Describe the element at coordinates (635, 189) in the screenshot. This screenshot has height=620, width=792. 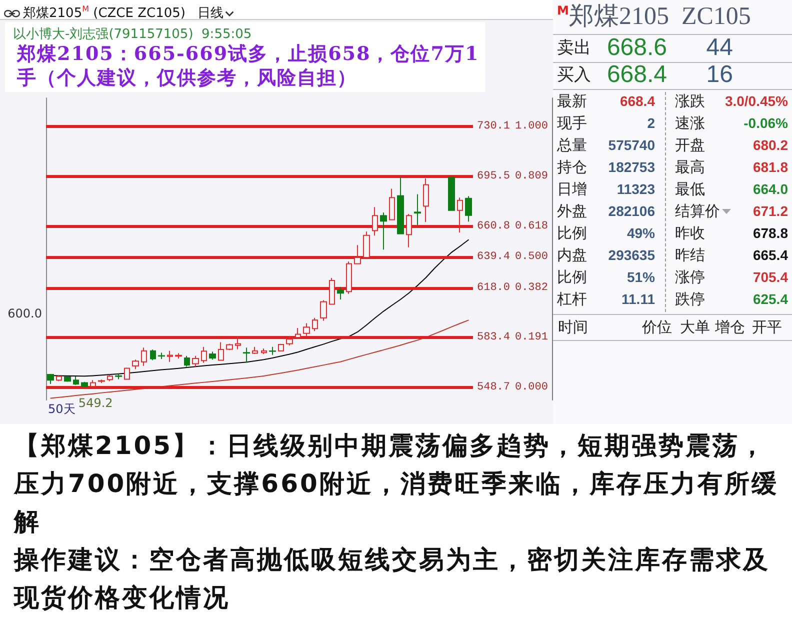
I see `text: 11323` at that location.